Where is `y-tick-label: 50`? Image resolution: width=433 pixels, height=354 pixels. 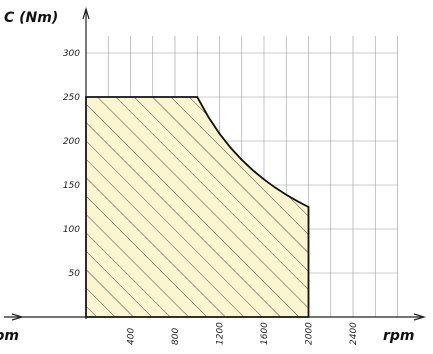
y-tick-label: 50 is located at coordinates (75, 274).